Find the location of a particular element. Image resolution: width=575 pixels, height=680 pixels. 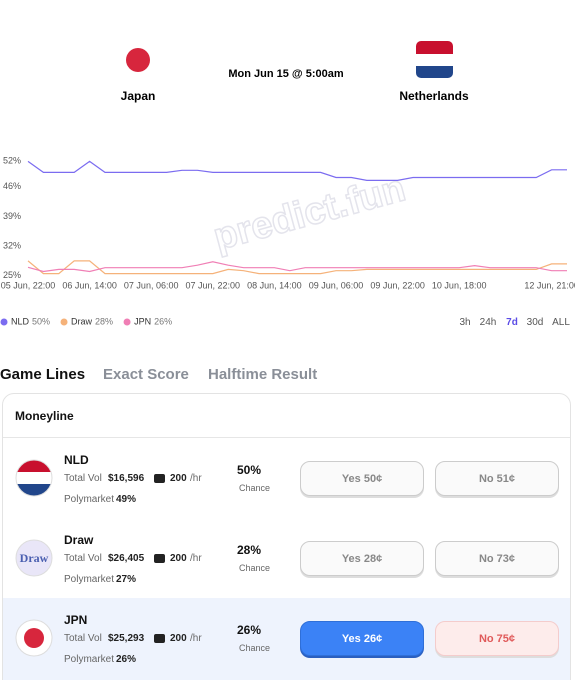

row-name: NLD is located at coordinates (76, 460).